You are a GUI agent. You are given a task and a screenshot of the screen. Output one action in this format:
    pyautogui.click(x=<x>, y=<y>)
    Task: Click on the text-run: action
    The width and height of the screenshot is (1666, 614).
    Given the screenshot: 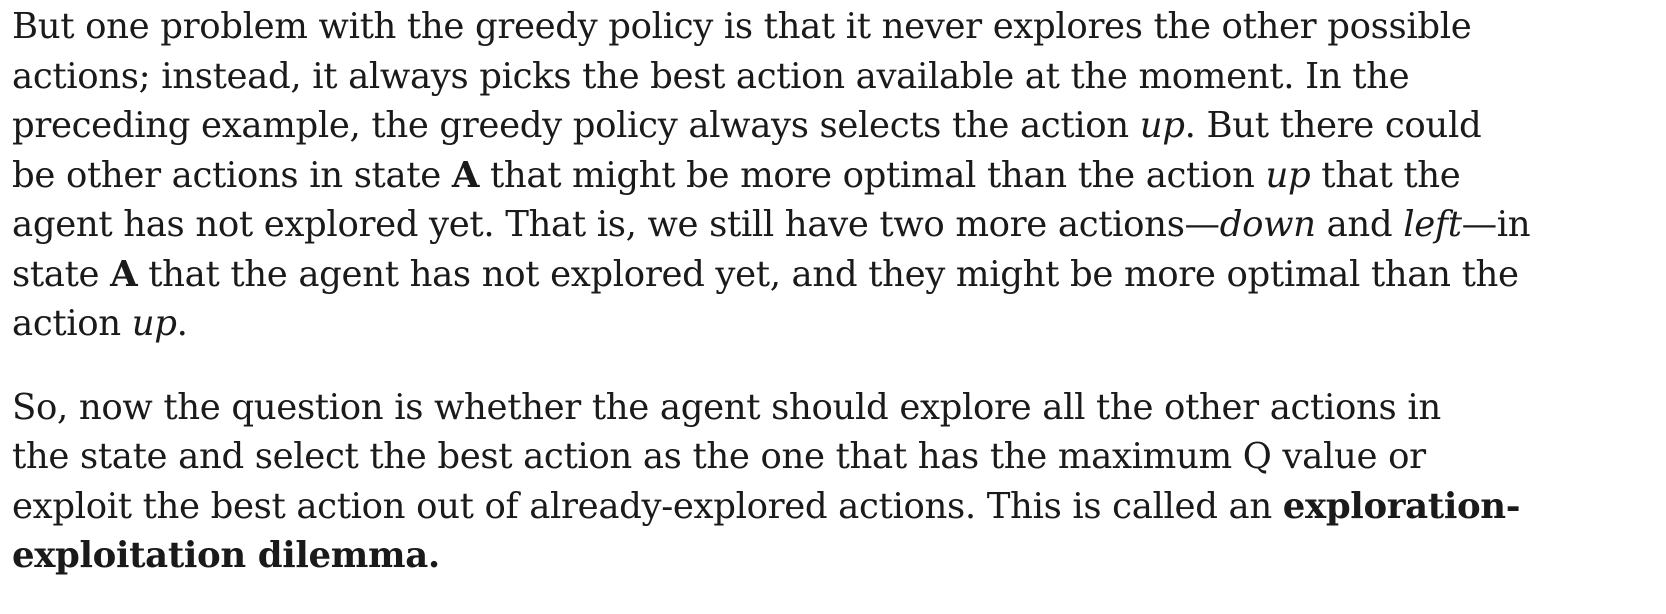 What is the action you would take?
    pyautogui.click(x=72, y=323)
    